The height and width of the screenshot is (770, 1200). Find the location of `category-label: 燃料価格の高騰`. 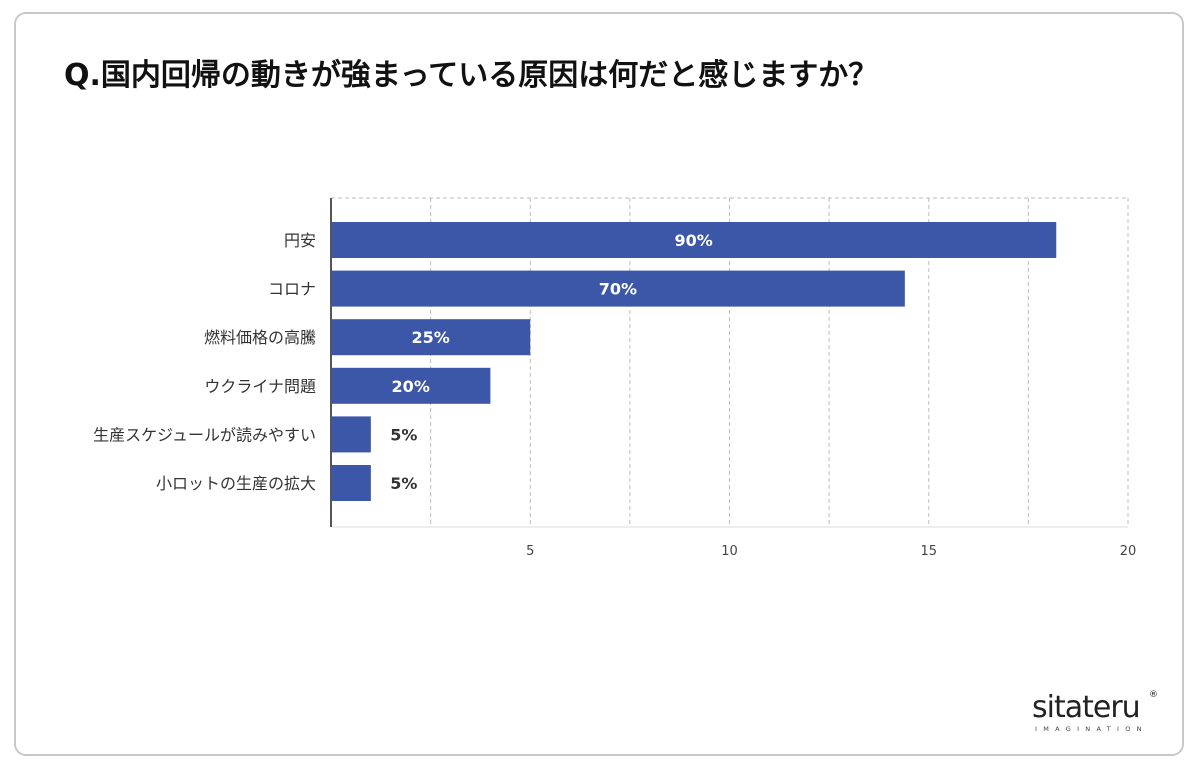

category-label: 燃料価格の高騰 is located at coordinates (260, 337).